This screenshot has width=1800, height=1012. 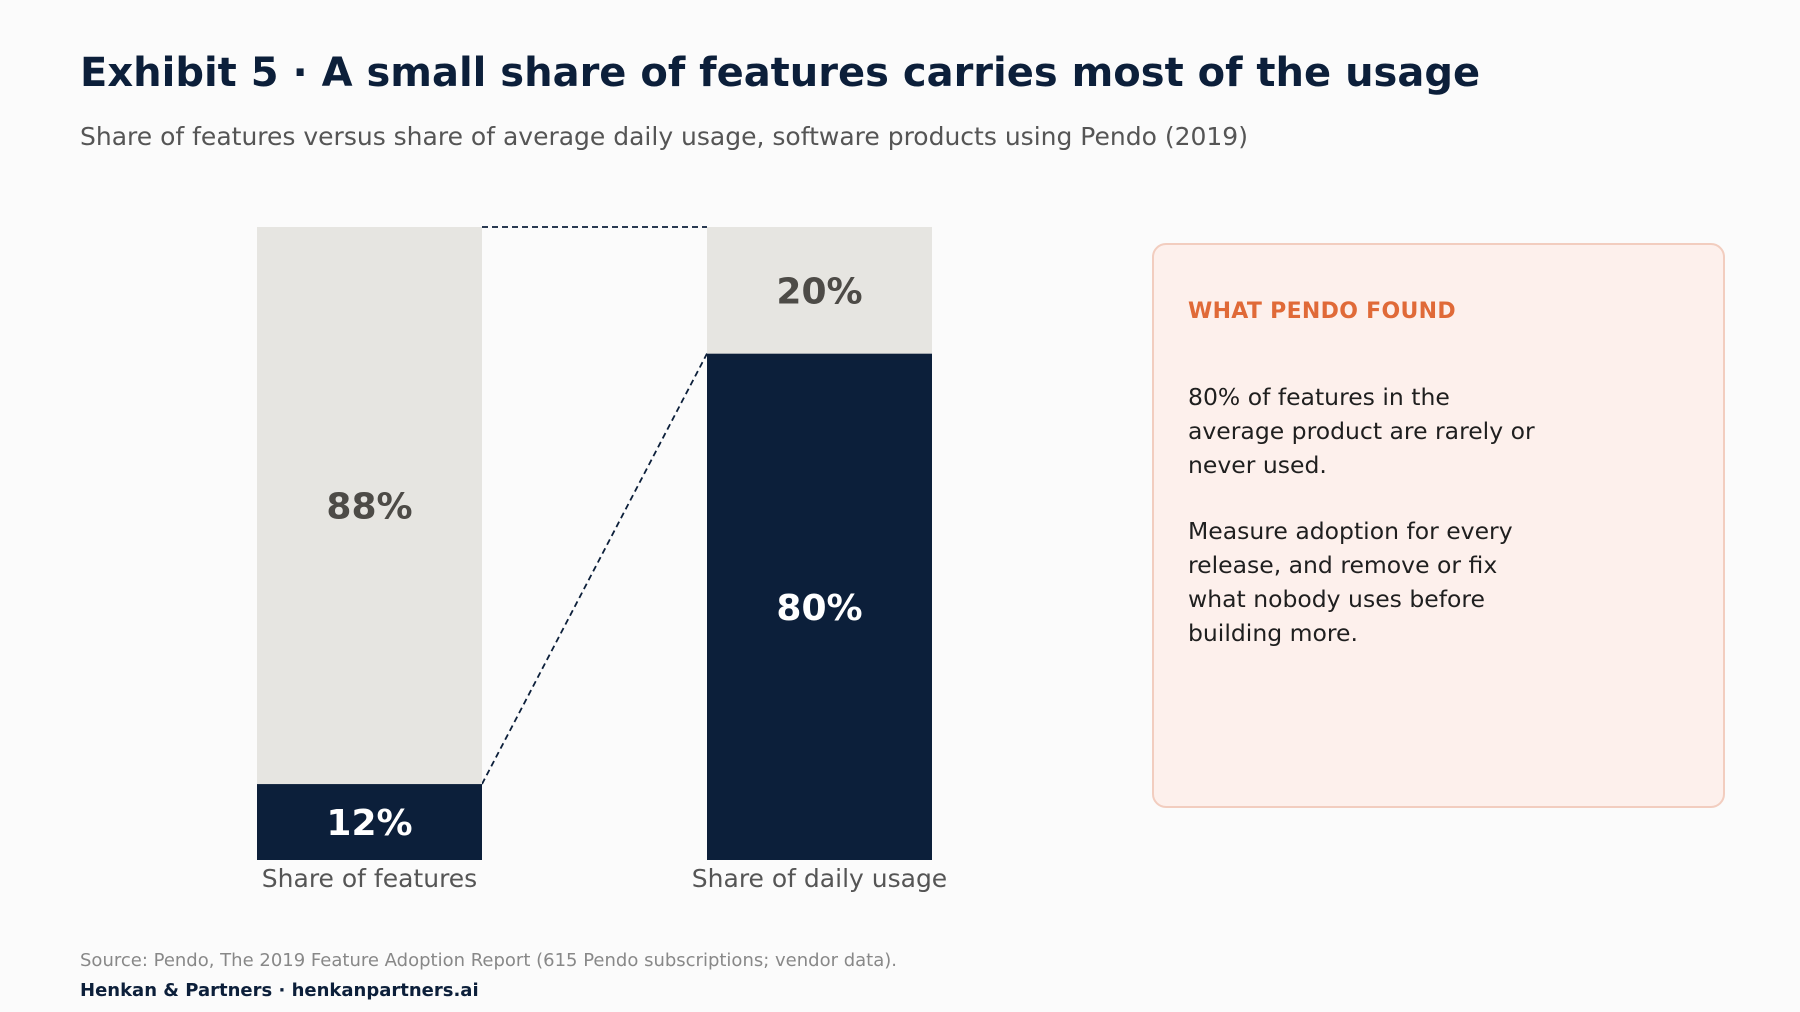 What do you see at coordinates (1322, 311) in the screenshot?
I see `callout-heading: WHAT PENDO FOUND` at bounding box center [1322, 311].